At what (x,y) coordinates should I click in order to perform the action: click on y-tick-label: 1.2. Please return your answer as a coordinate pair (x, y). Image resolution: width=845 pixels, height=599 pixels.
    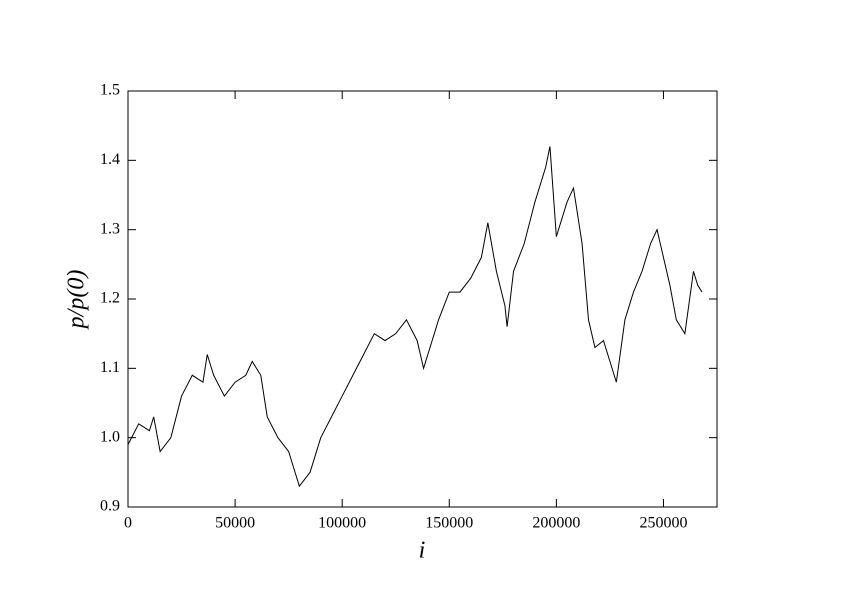
    Looking at the image, I should click on (110, 298).